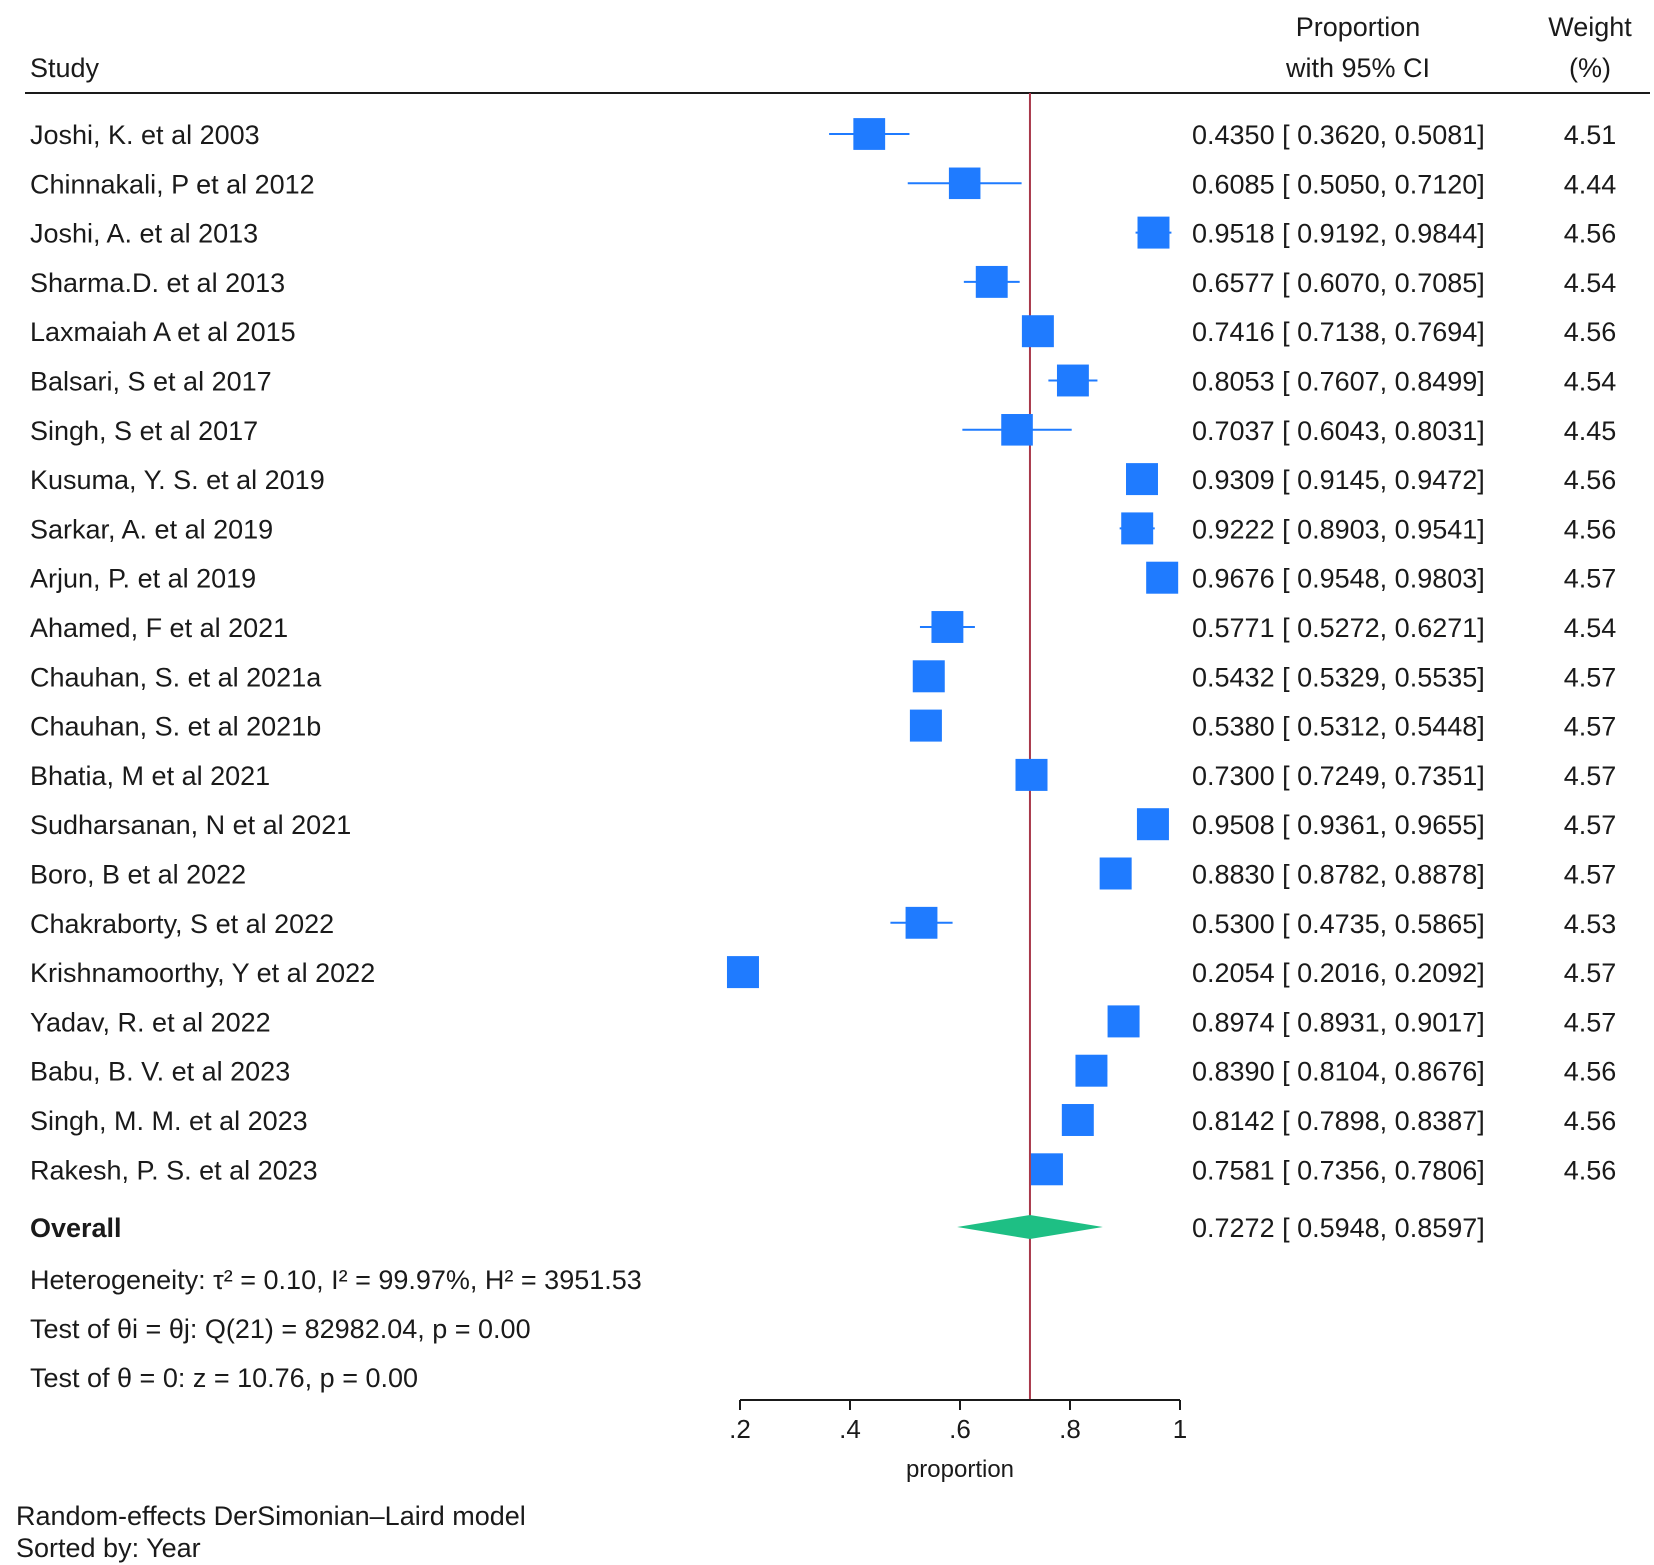  Describe the element at coordinates (1338, 382) in the screenshot. I see `study-ci: 0.8053 [ 0.7607, 0.8499]` at that location.